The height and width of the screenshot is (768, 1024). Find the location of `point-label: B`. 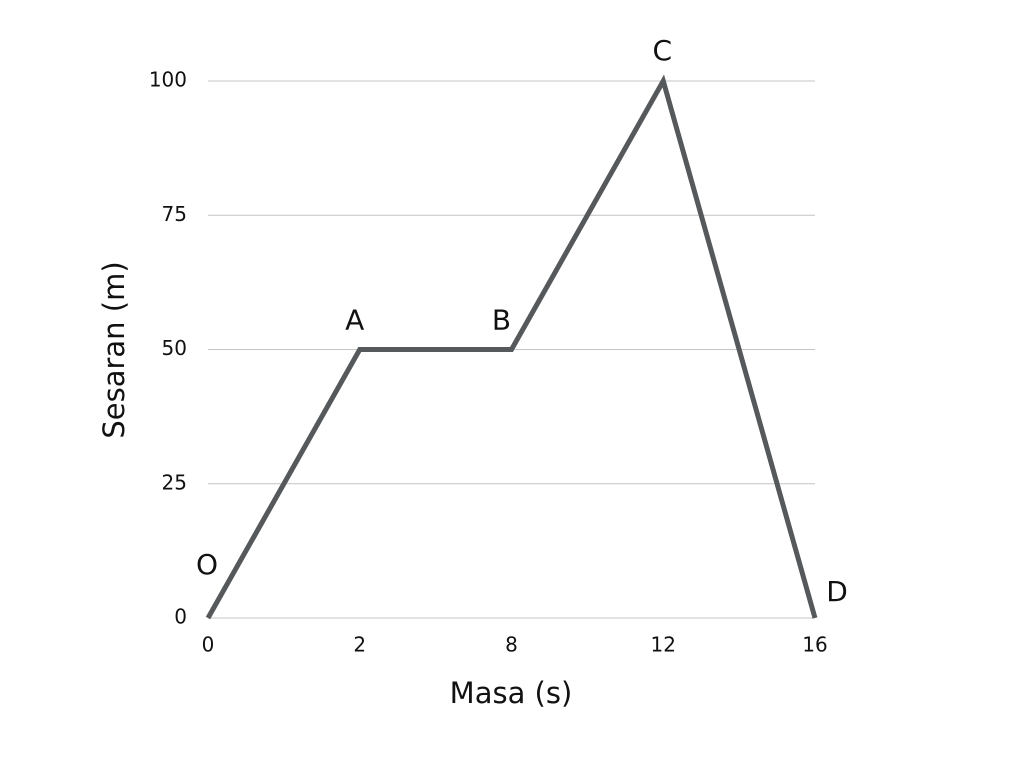

point-label: B is located at coordinates (501, 320).